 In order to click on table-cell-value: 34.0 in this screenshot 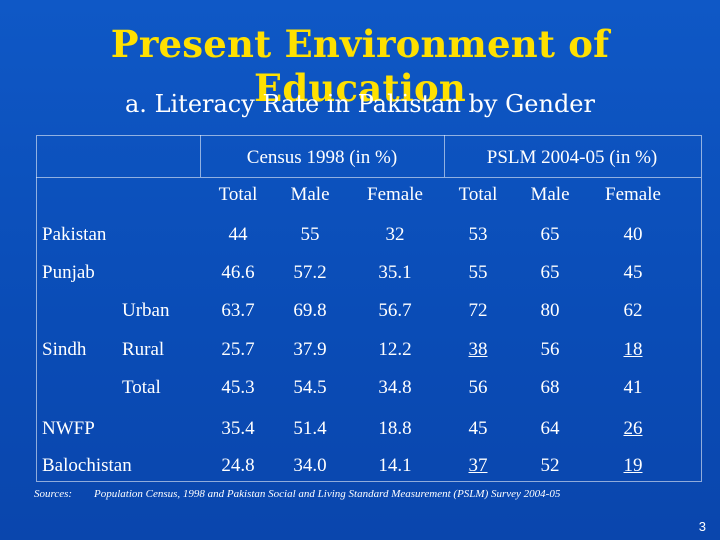, I will do `click(310, 465)`.